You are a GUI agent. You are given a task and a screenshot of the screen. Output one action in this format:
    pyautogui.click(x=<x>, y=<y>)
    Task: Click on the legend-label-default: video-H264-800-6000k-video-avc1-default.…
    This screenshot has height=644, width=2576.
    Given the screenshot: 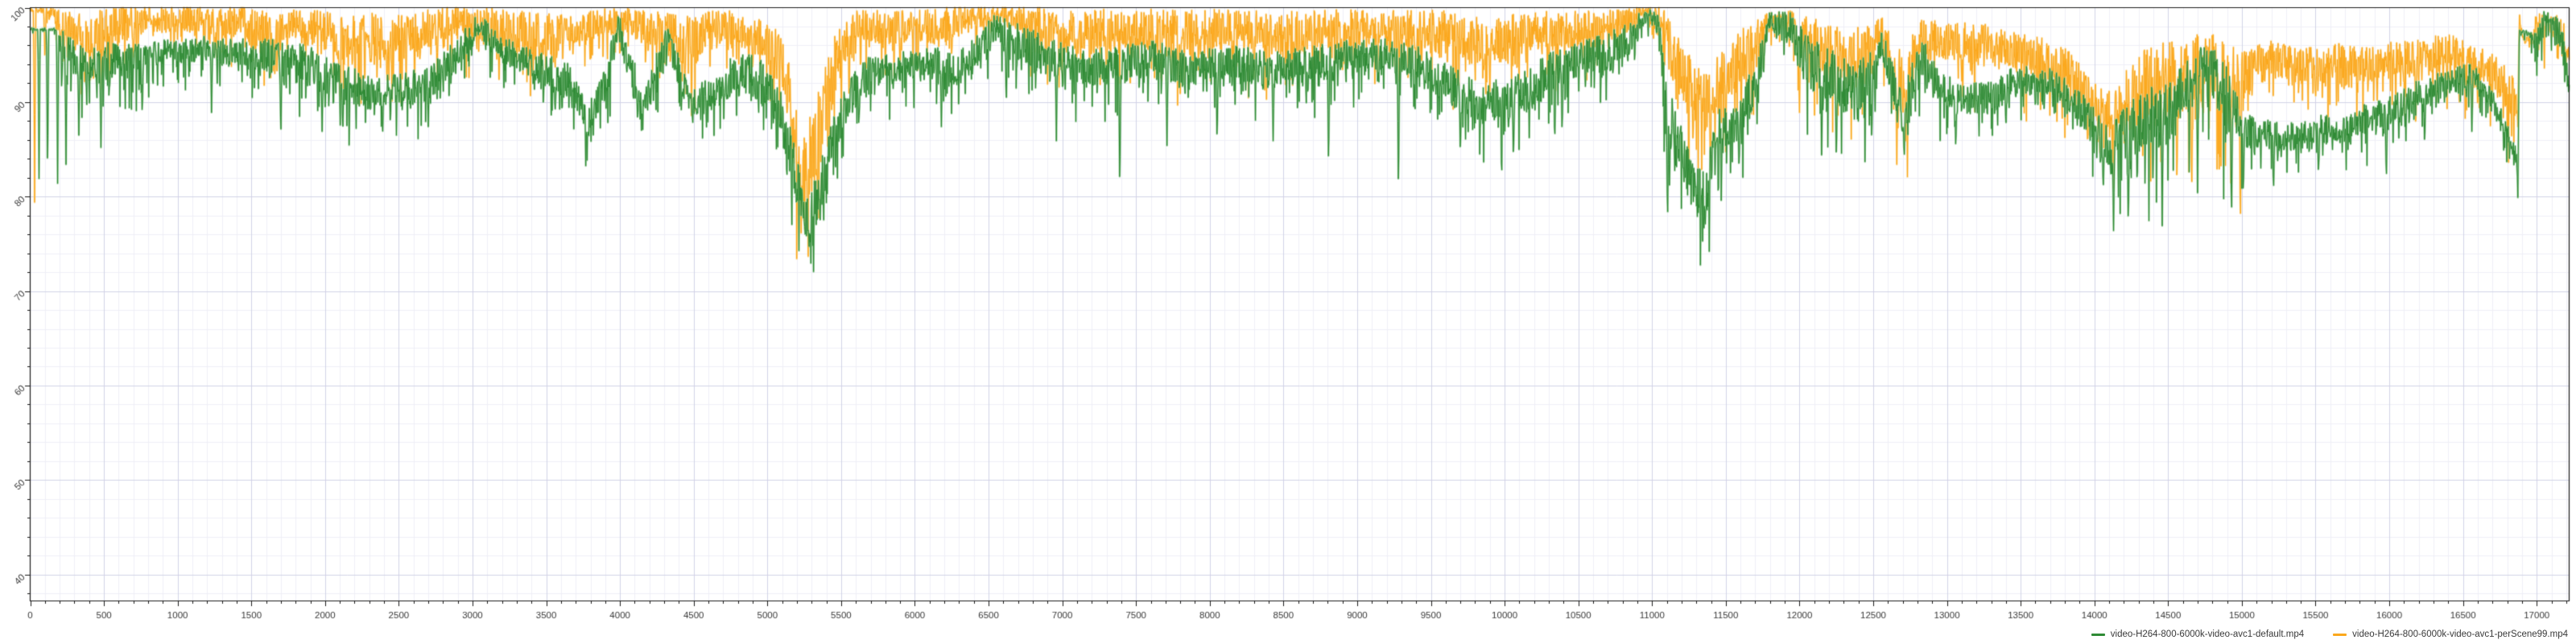 What is the action you would take?
    pyautogui.click(x=2207, y=634)
    